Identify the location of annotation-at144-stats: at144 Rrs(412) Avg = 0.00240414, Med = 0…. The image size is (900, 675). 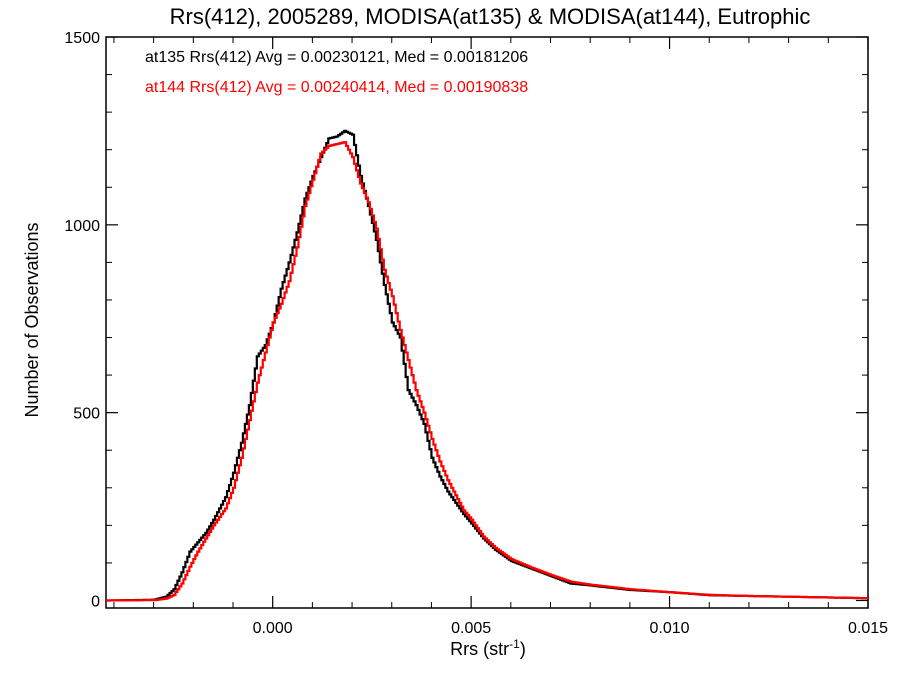
(336, 87).